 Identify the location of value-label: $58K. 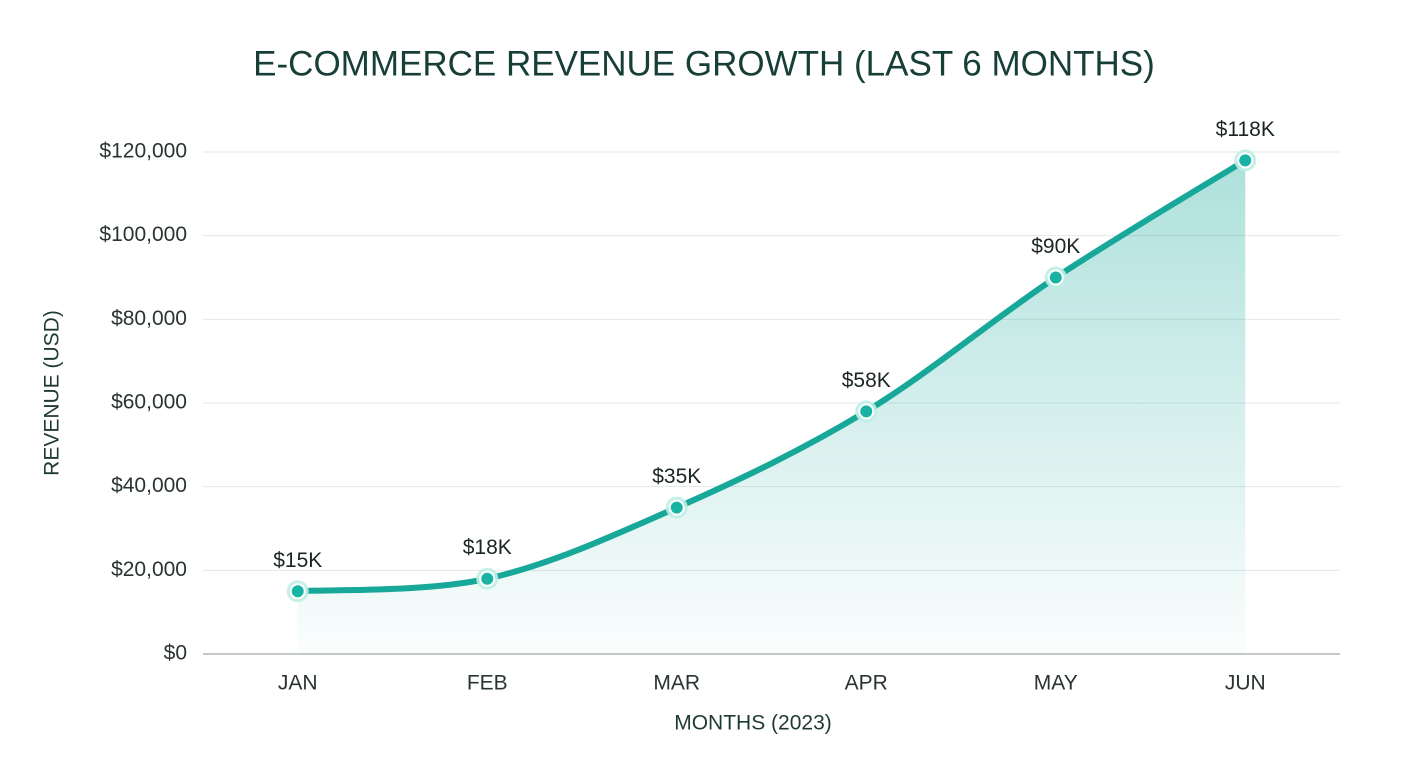
(866, 380).